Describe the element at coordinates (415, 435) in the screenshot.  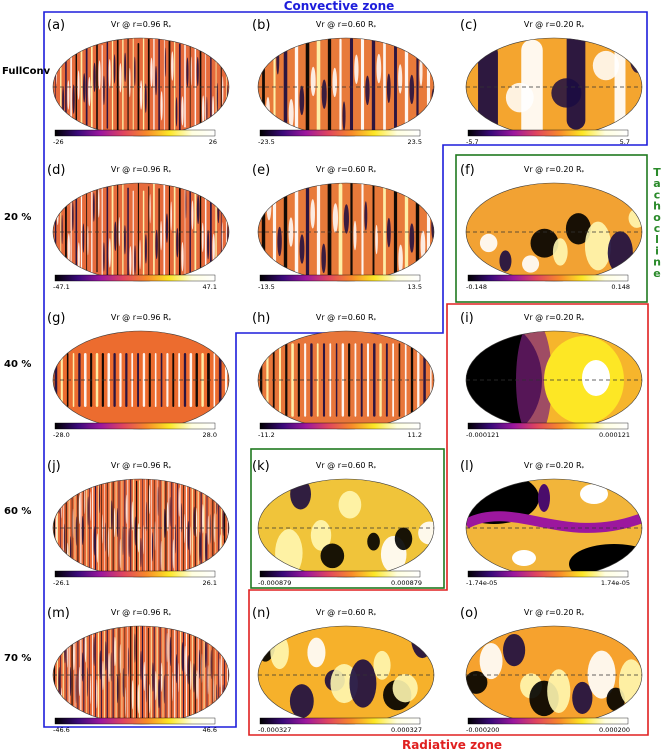
I see `colorbar-max-label: 11.2` at that location.